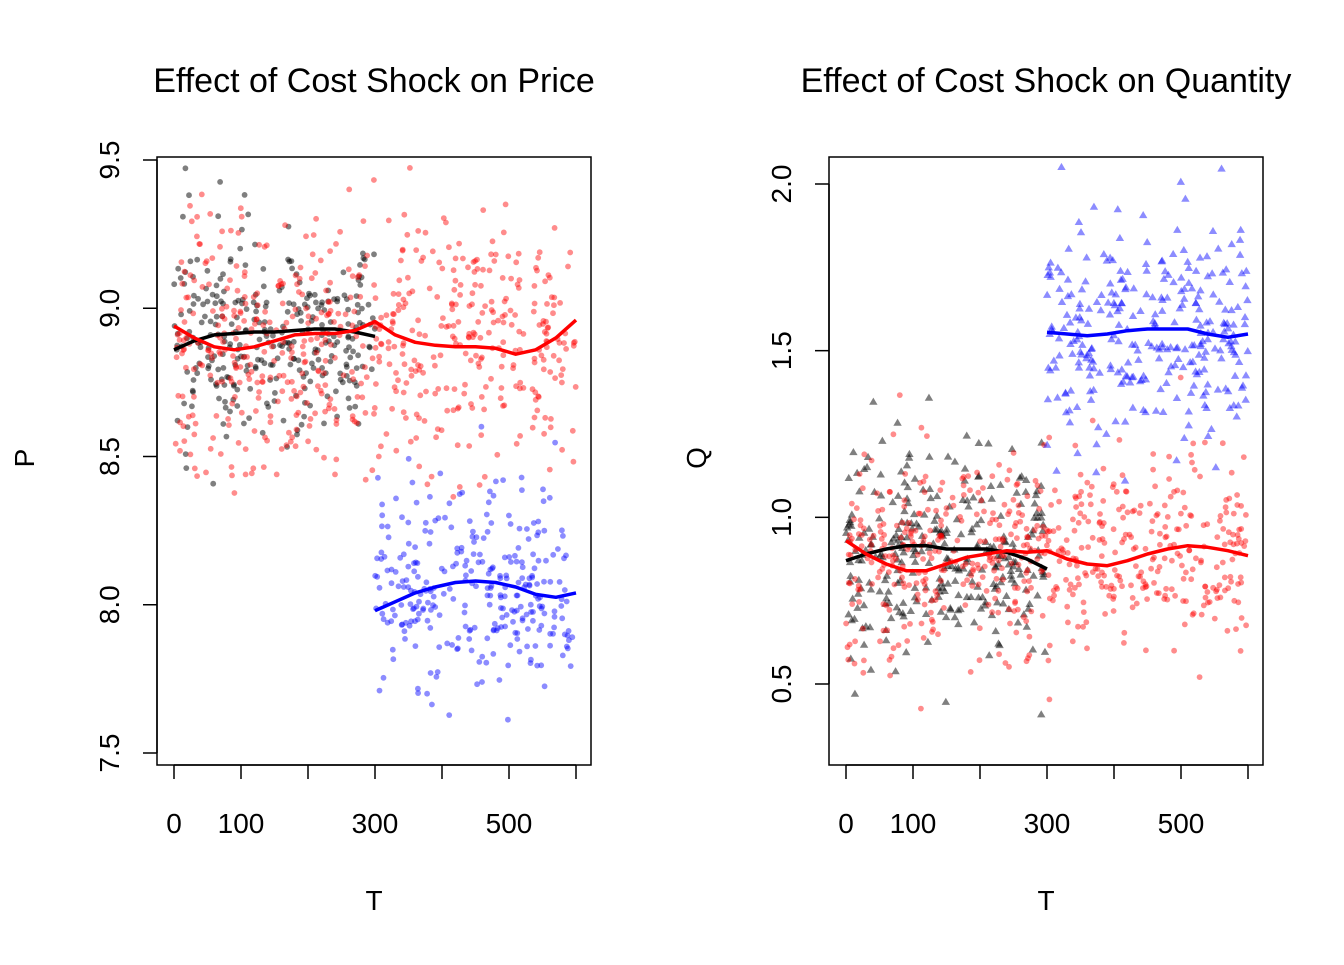 The width and height of the screenshot is (1344, 965). I want to click on y-tick-label: 9.5, so click(109, 160).